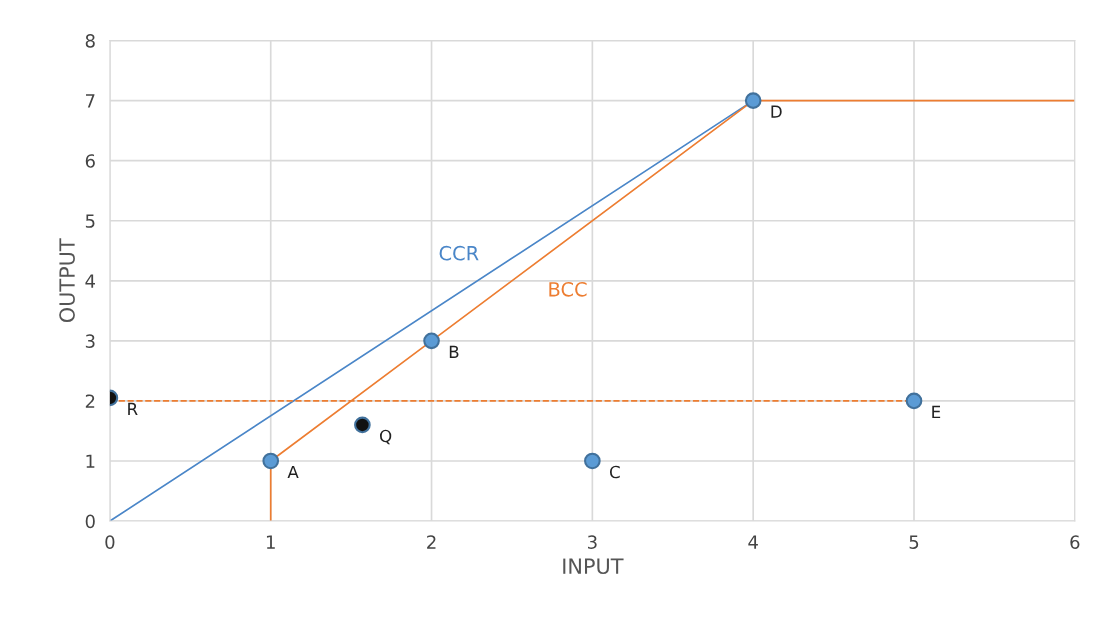 The image size is (1099, 624). Describe the element at coordinates (270, 542) in the screenshot. I see `x-tick-label: 1` at that location.